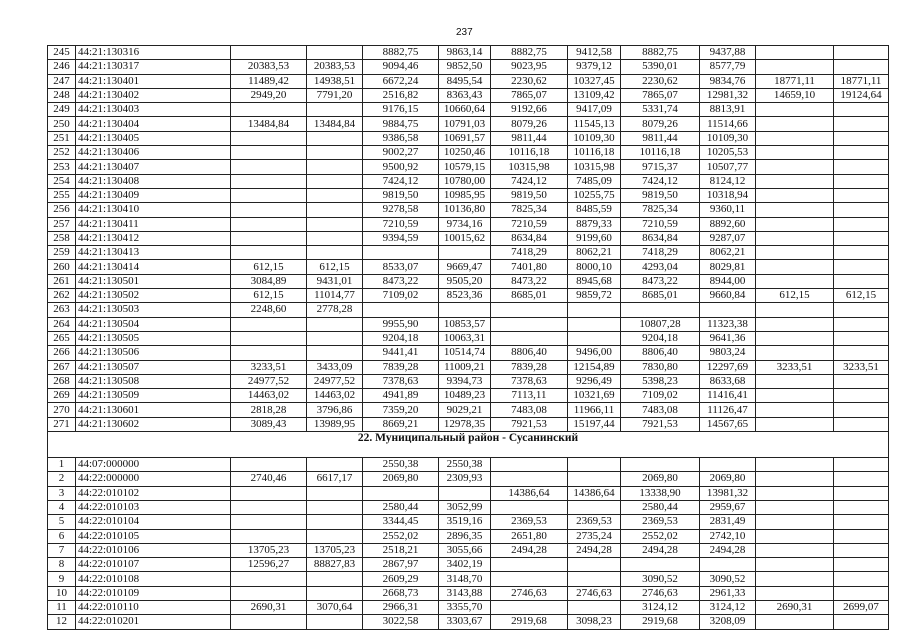 This screenshot has width=905, height=640. What do you see at coordinates (727, 353) in the screenshot?
I see `value-cell: 9803,24` at bounding box center [727, 353].